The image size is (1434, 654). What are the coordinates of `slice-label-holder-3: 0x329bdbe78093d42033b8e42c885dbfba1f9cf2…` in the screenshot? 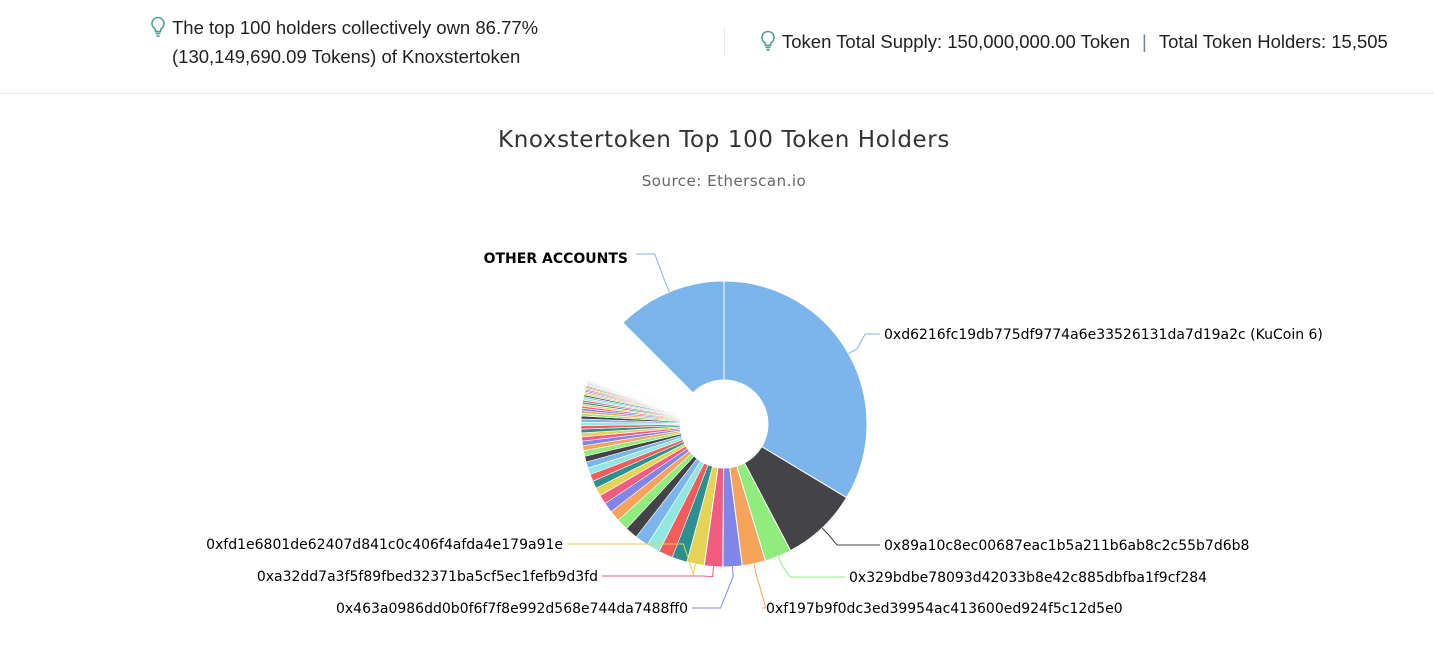 It's located at (1028, 578).